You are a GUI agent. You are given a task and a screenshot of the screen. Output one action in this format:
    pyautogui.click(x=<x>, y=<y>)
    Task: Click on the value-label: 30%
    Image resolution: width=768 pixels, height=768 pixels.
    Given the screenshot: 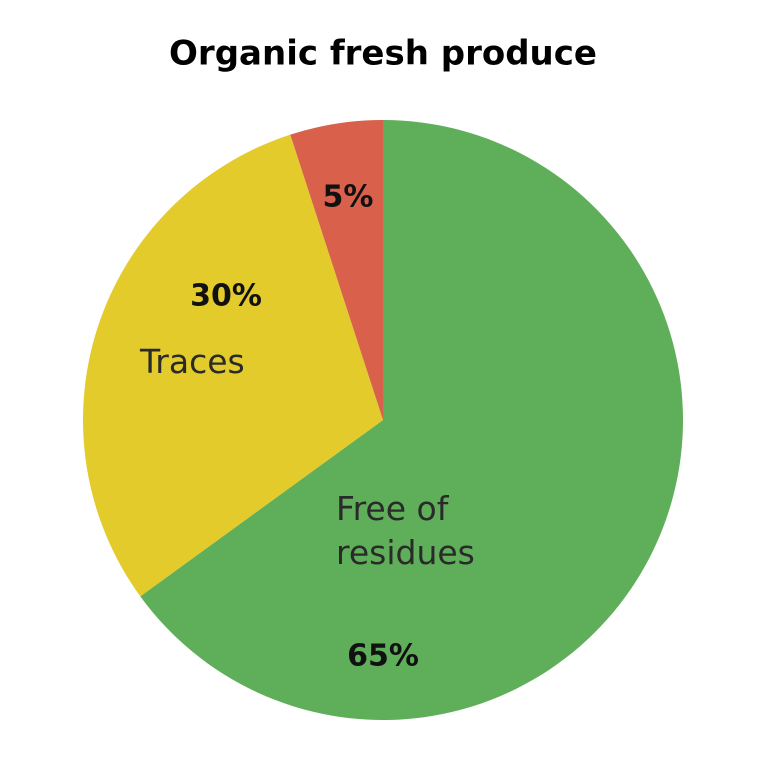 What is the action you would take?
    pyautogui.click(x=226, y=296)
    